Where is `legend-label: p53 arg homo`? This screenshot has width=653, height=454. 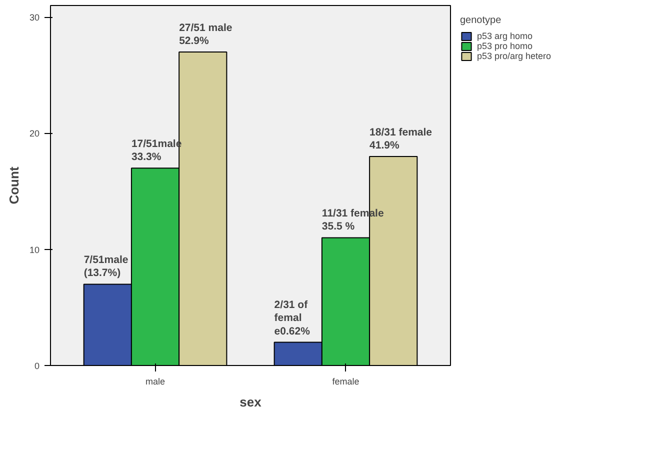
legend-label: p53 arg homo is located at coordinates (505, 36).